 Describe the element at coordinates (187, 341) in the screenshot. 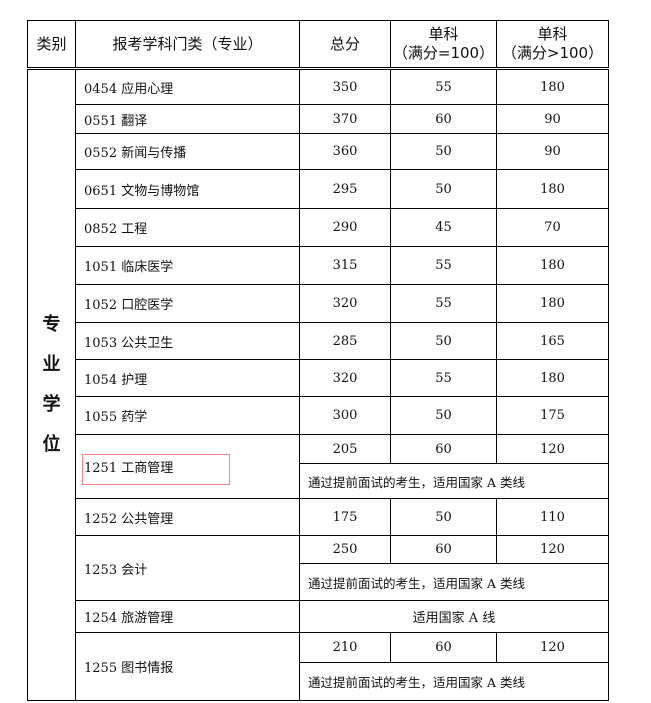

I see `major-name: 1053 公共卫生` at that location.